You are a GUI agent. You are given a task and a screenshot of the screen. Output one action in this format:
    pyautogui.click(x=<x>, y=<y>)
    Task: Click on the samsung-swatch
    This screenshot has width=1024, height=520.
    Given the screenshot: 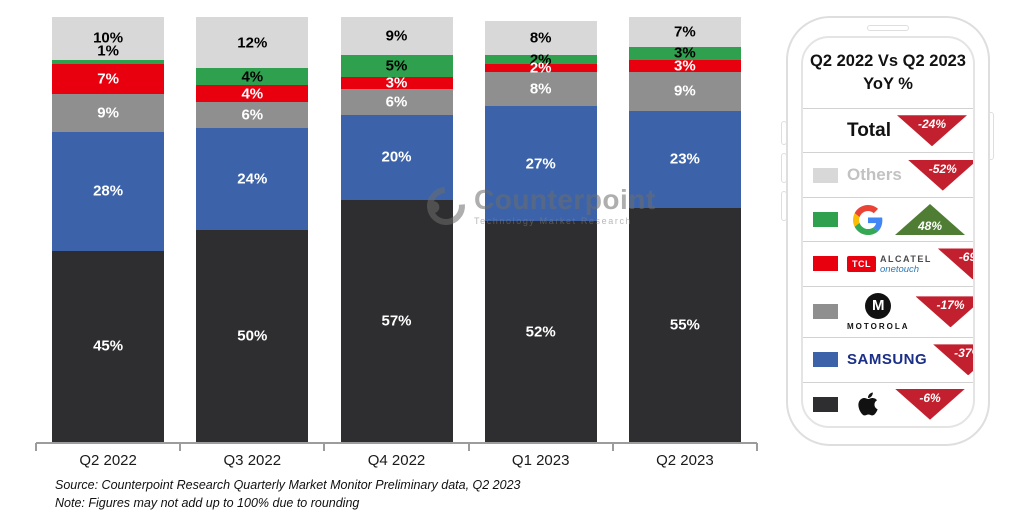 What is the action you would take?
    pyautogui.click(x=825, y=360)
    